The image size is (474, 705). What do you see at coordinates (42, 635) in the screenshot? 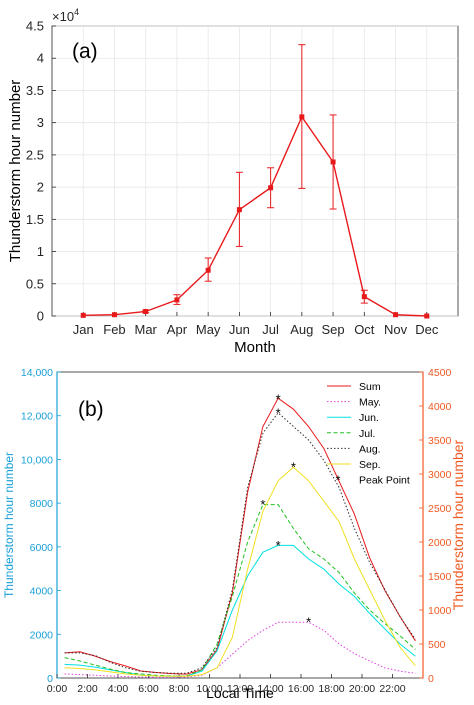
I see `panel-b-left-y-tick-label: 2000` at bounding box center [42, 635].